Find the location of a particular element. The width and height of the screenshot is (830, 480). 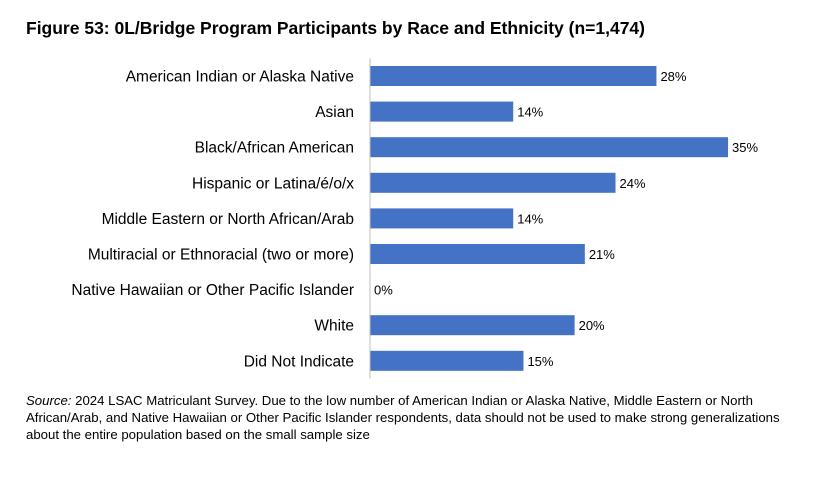

data-label: 21% is located at coordinates (602, 254).